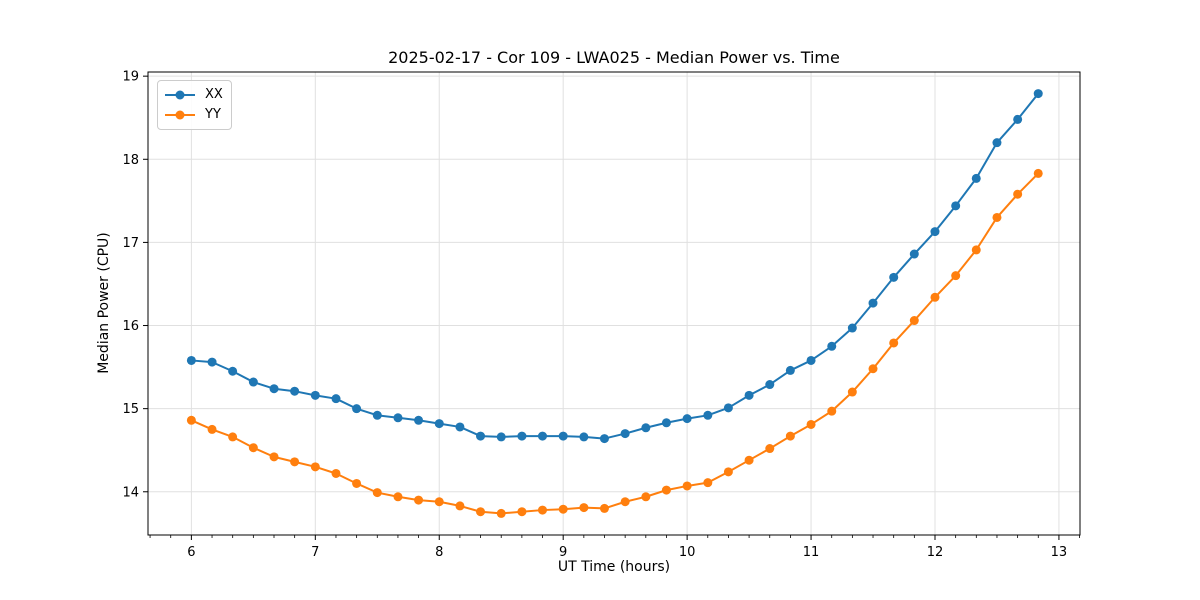  I want to click on legend: XX YY, so click(194, 105).